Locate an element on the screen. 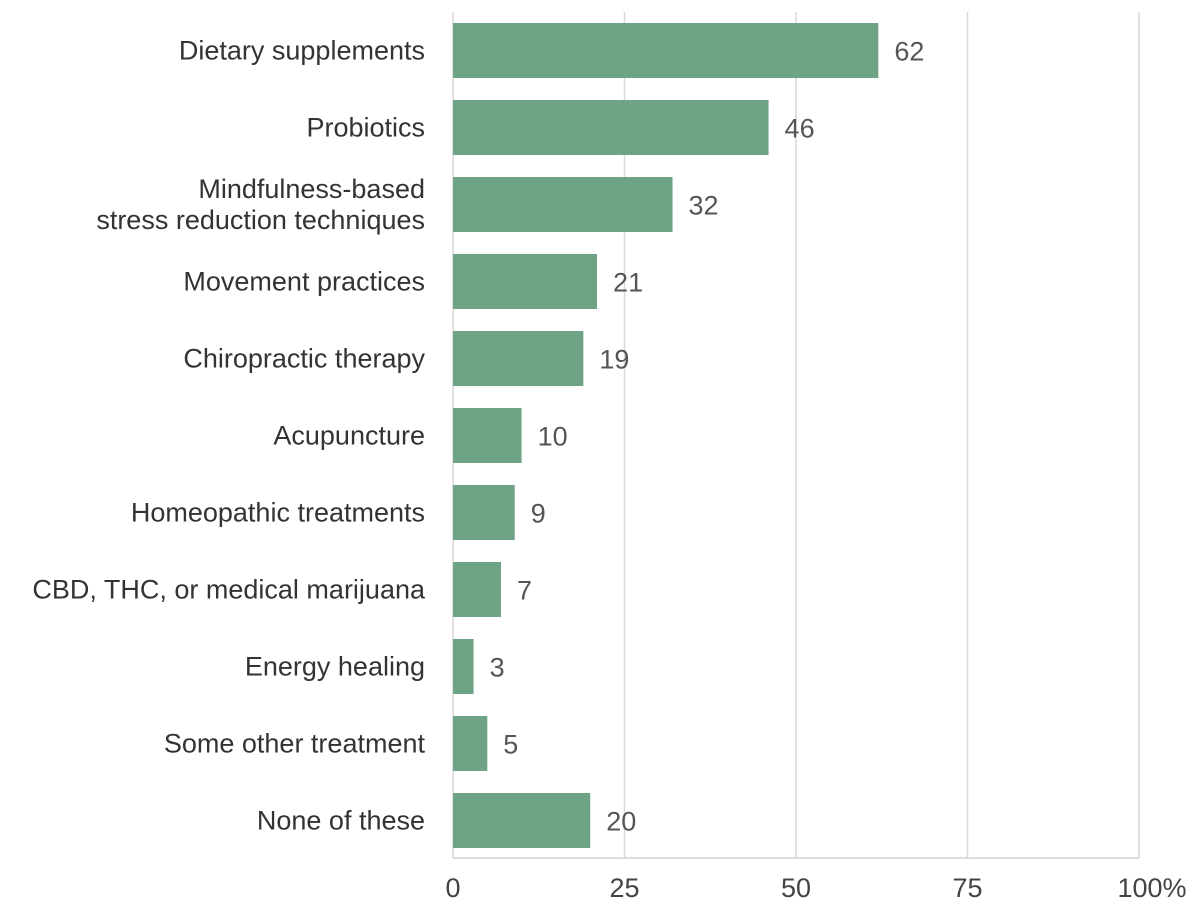  category-label-line: CBD, THC, or medical marijuana is located at coordinates (229, 590).